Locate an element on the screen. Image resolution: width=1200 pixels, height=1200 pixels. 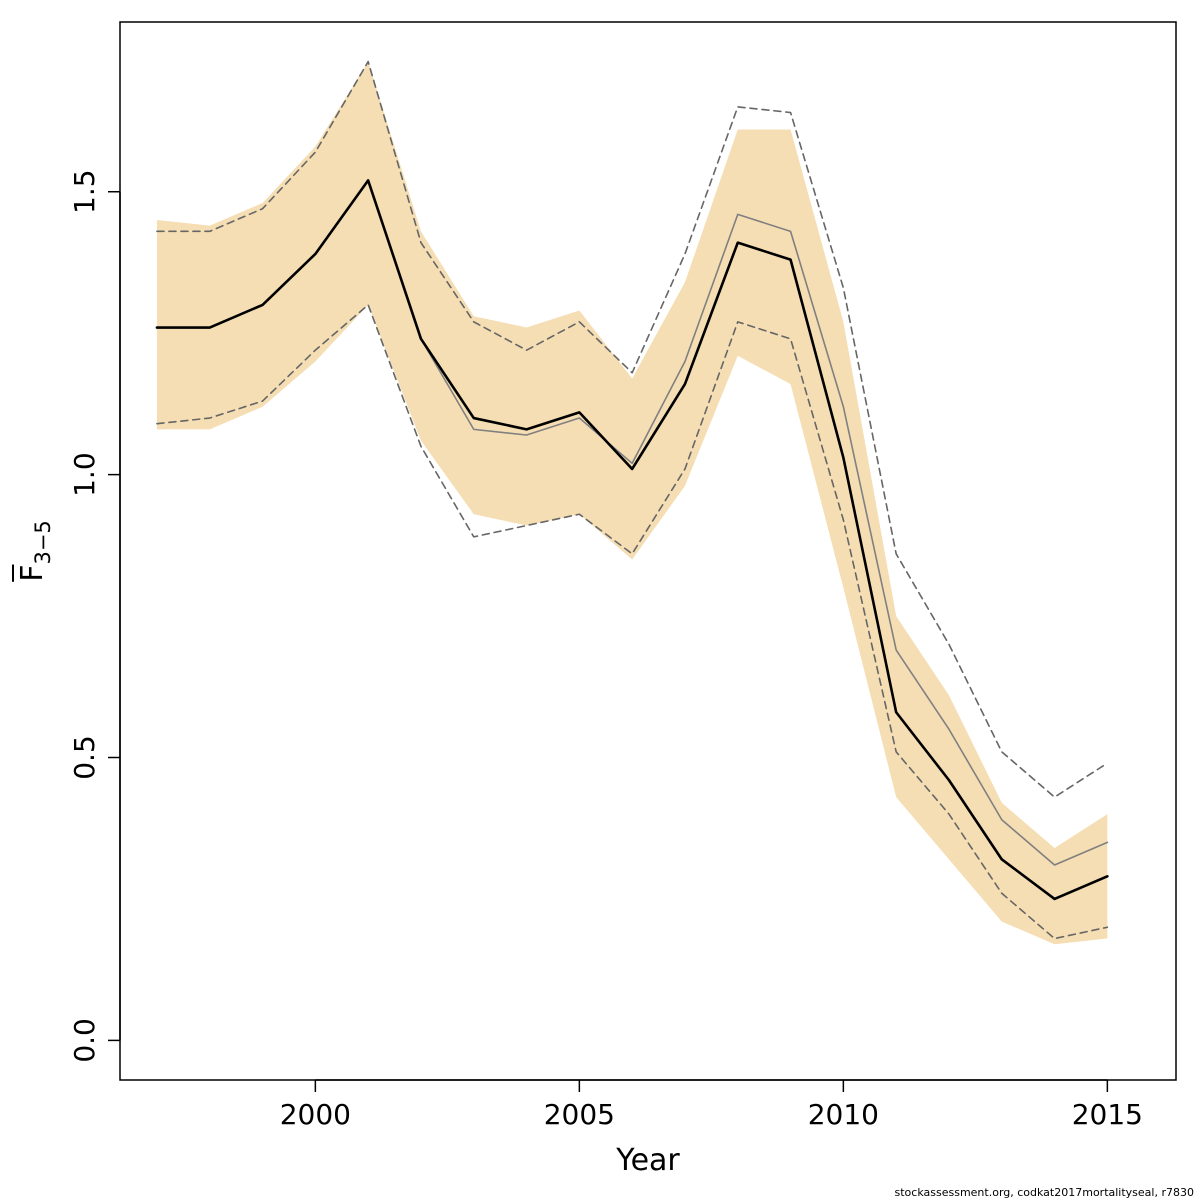
y-tick-label: 0.5 is located at coordinates (84, 757).